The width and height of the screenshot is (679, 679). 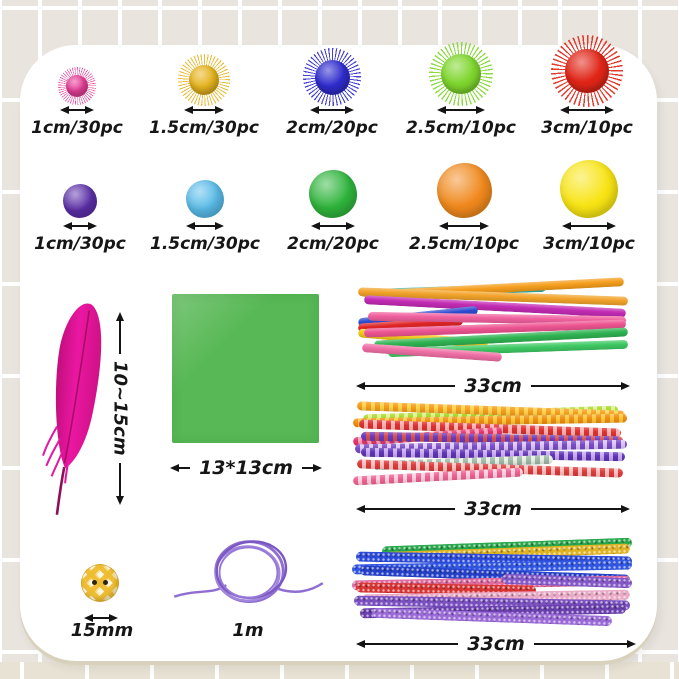 What do you see at coordinates (589, 189) in the screenshot?
I see `plush-pom-yellow` at bounding box center [589, 189].